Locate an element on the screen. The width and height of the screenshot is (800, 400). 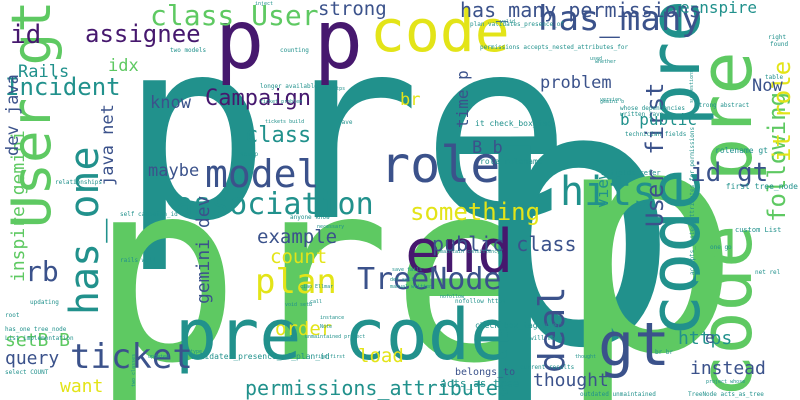
cloud-word: TreeNode is located at coordinates (429, 279).